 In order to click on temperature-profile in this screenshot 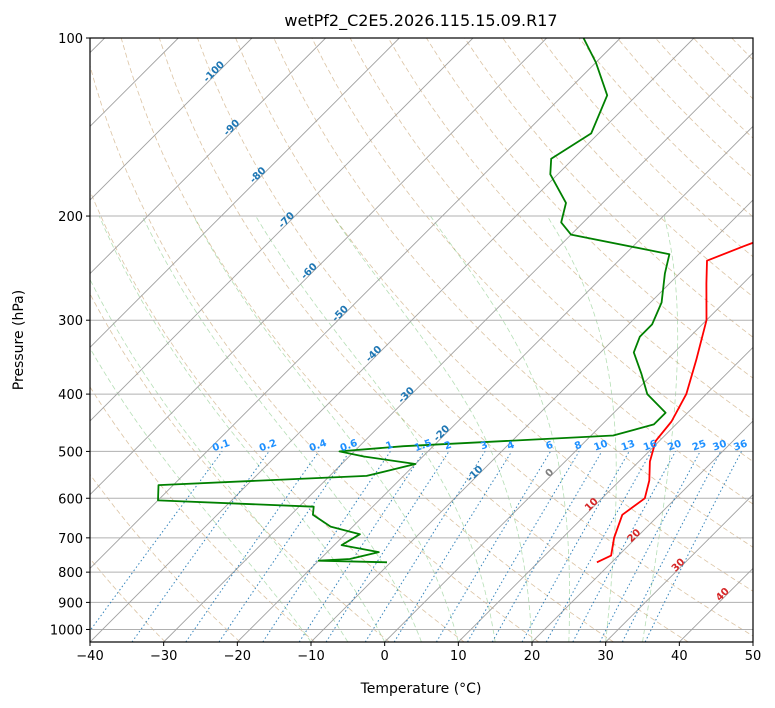, I will do `click(674, 402)`.